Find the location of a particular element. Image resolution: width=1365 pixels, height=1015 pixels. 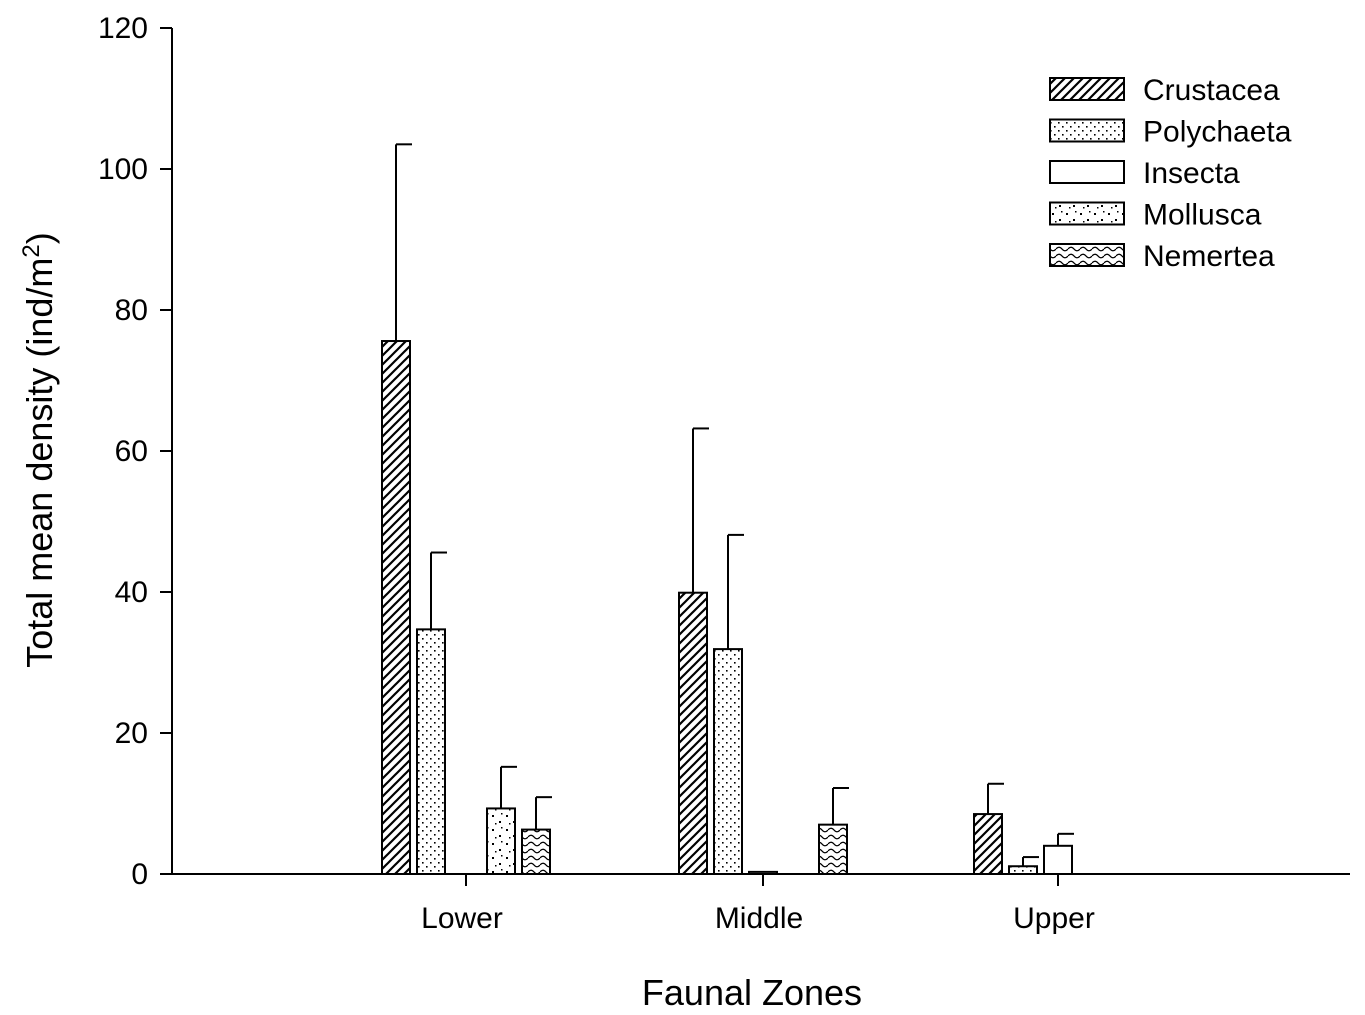

y-axis: 0 20 40 60 80 100 120 is located at coordinates (135, 451).